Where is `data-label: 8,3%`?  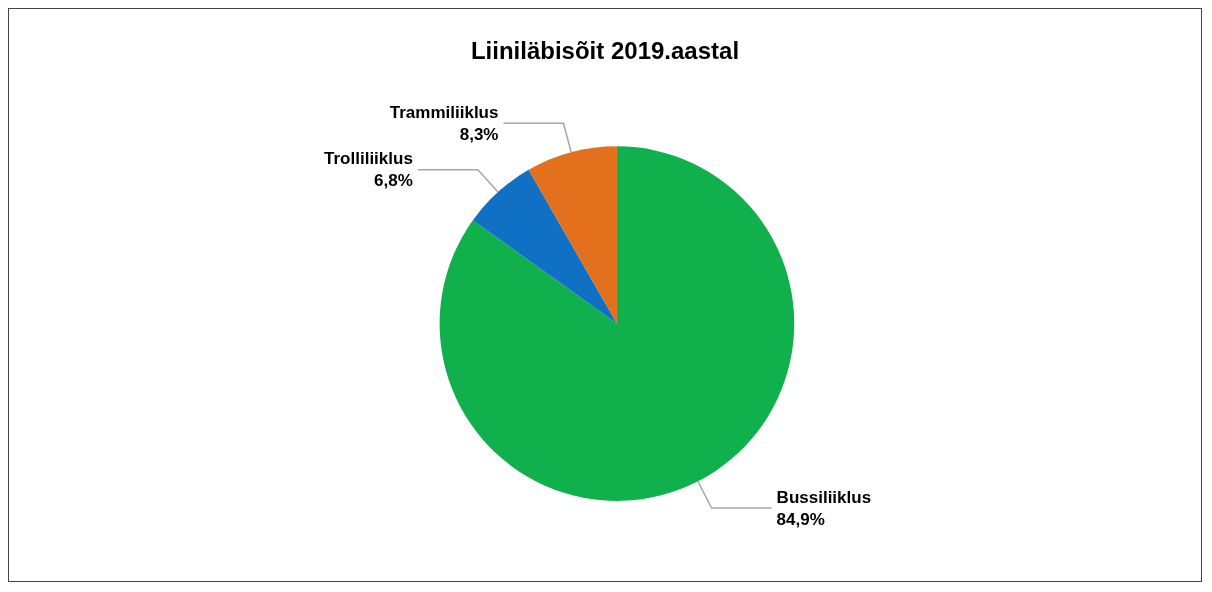
data-label: 8,3% is located at coordinates (479, 134).